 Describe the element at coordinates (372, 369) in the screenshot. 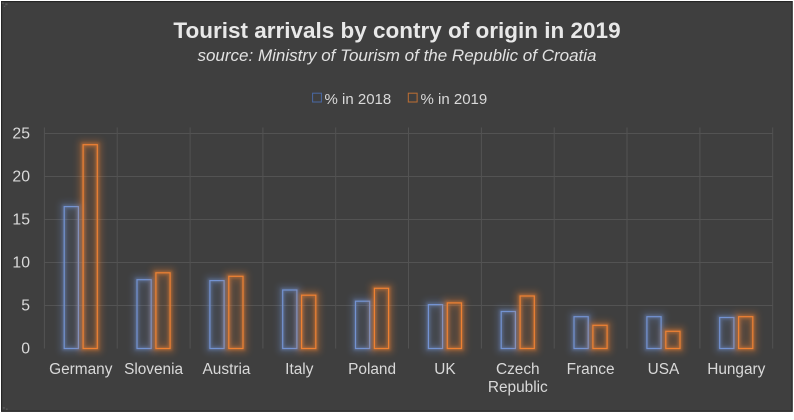

I see `svg-text: Poland` at that location.